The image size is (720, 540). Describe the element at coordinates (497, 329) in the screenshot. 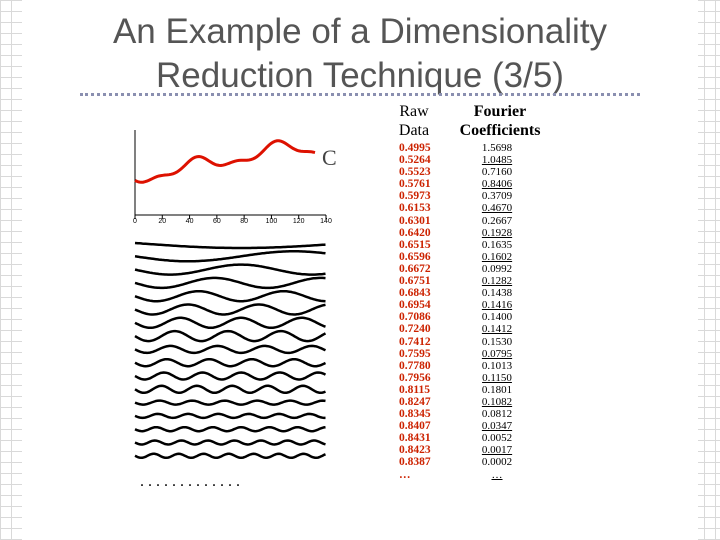

I see `fourier-coefficient: 0.1412` at that location.